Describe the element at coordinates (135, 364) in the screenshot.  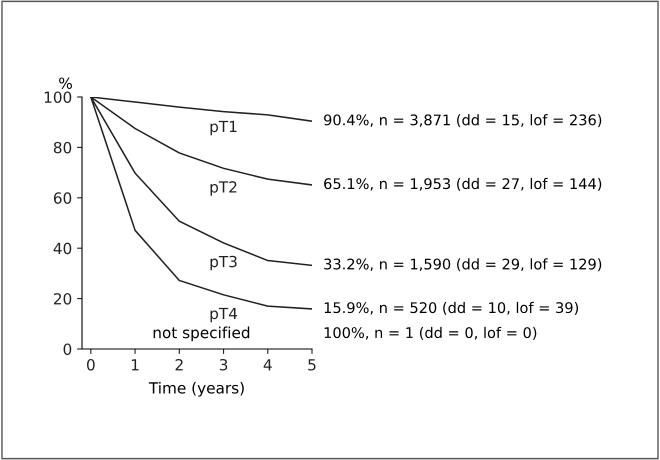
I see `x-tick-label: 1` at that location.